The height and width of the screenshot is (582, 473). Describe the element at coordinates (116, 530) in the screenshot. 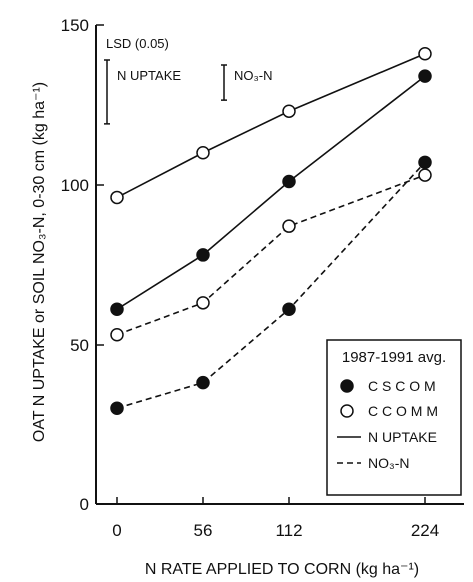

I see `x-tick-label-0: 0` at that location.